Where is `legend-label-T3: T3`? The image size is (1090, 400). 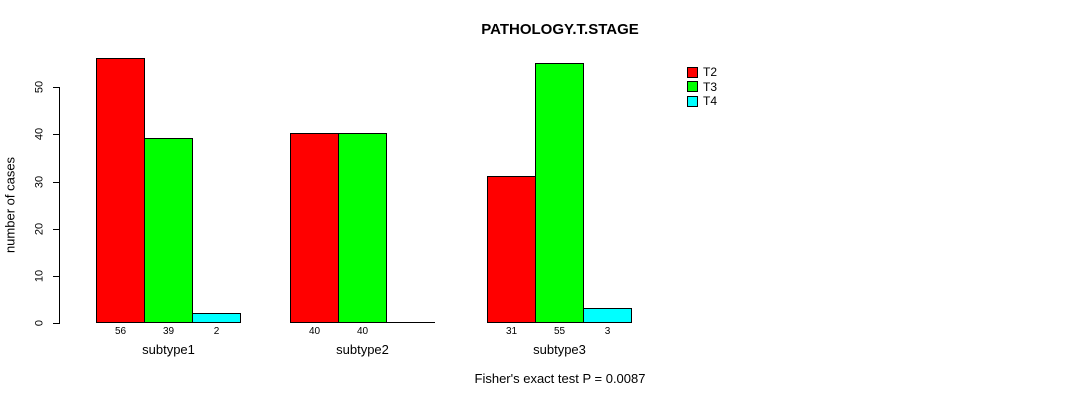
legend-label-T3: T3 is located at coordinates (710, 86).